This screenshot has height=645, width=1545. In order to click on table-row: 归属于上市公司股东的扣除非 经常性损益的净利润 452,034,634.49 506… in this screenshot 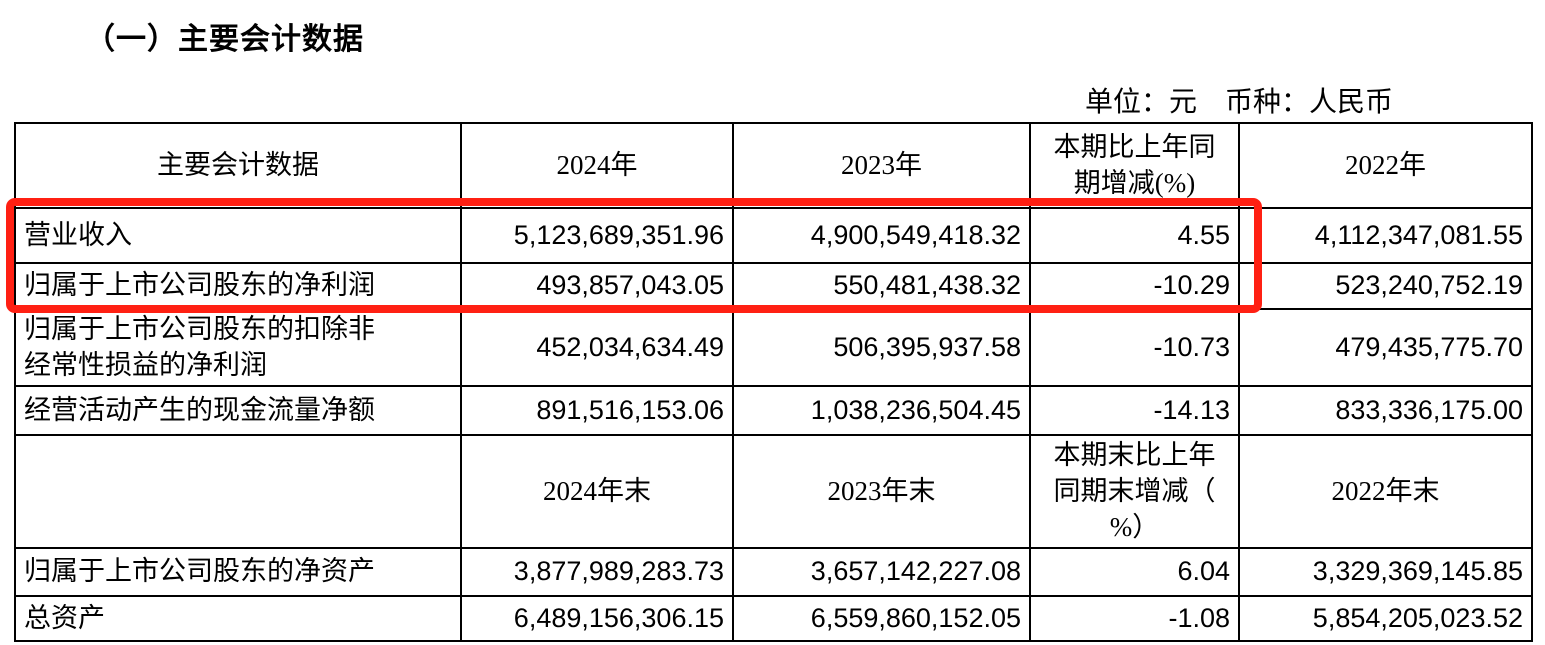, I will do `click(773, 347)`.